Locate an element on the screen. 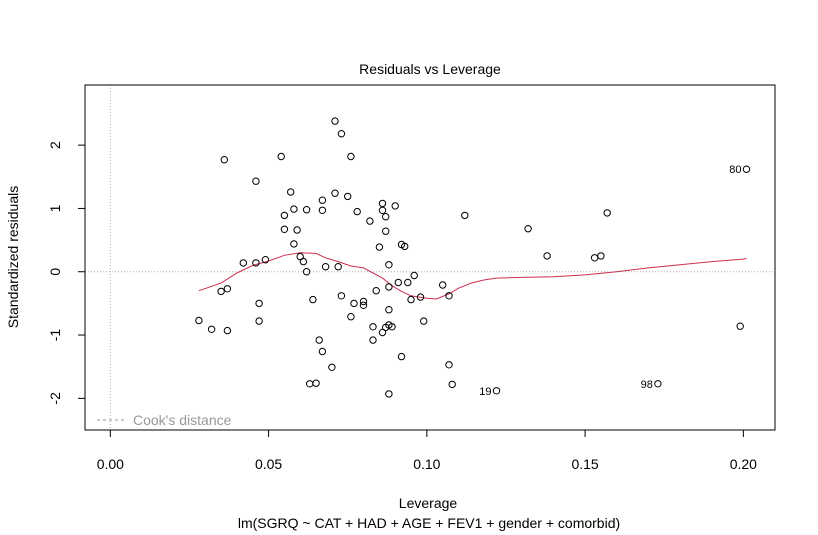  legend-label: Cook's distance is located at coordinates (182, 420).